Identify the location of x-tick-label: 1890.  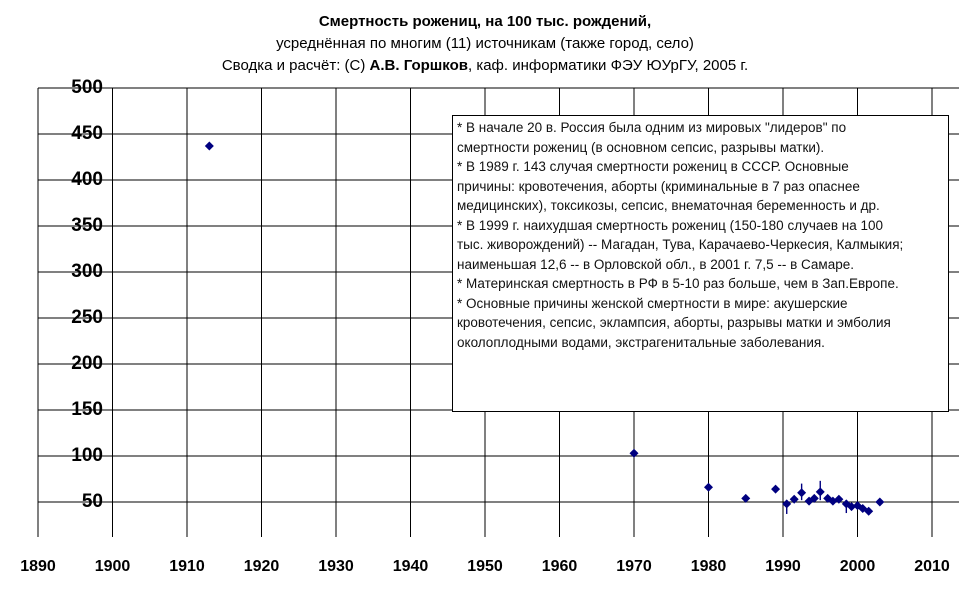
(38, 566).